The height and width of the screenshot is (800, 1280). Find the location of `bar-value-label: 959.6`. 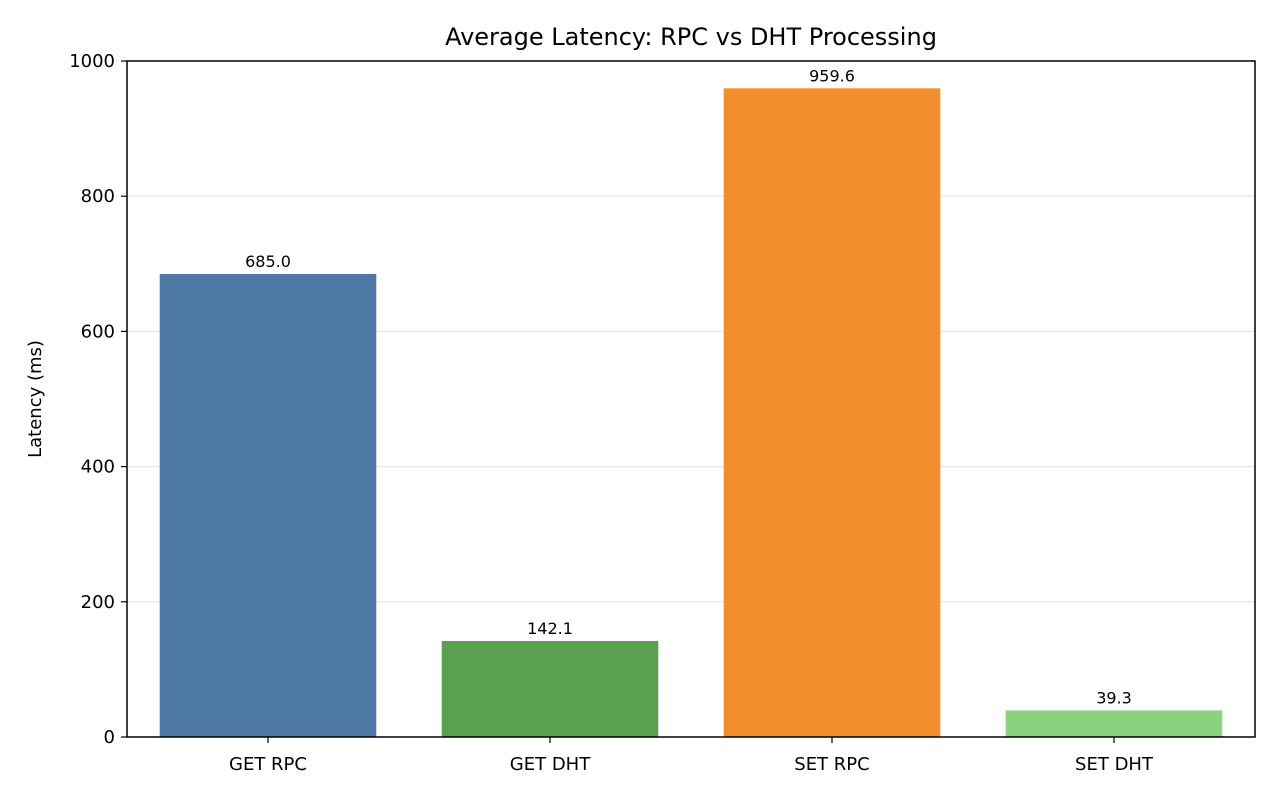

bar-value-label: 959.6 is located at coordinates (832, 75).